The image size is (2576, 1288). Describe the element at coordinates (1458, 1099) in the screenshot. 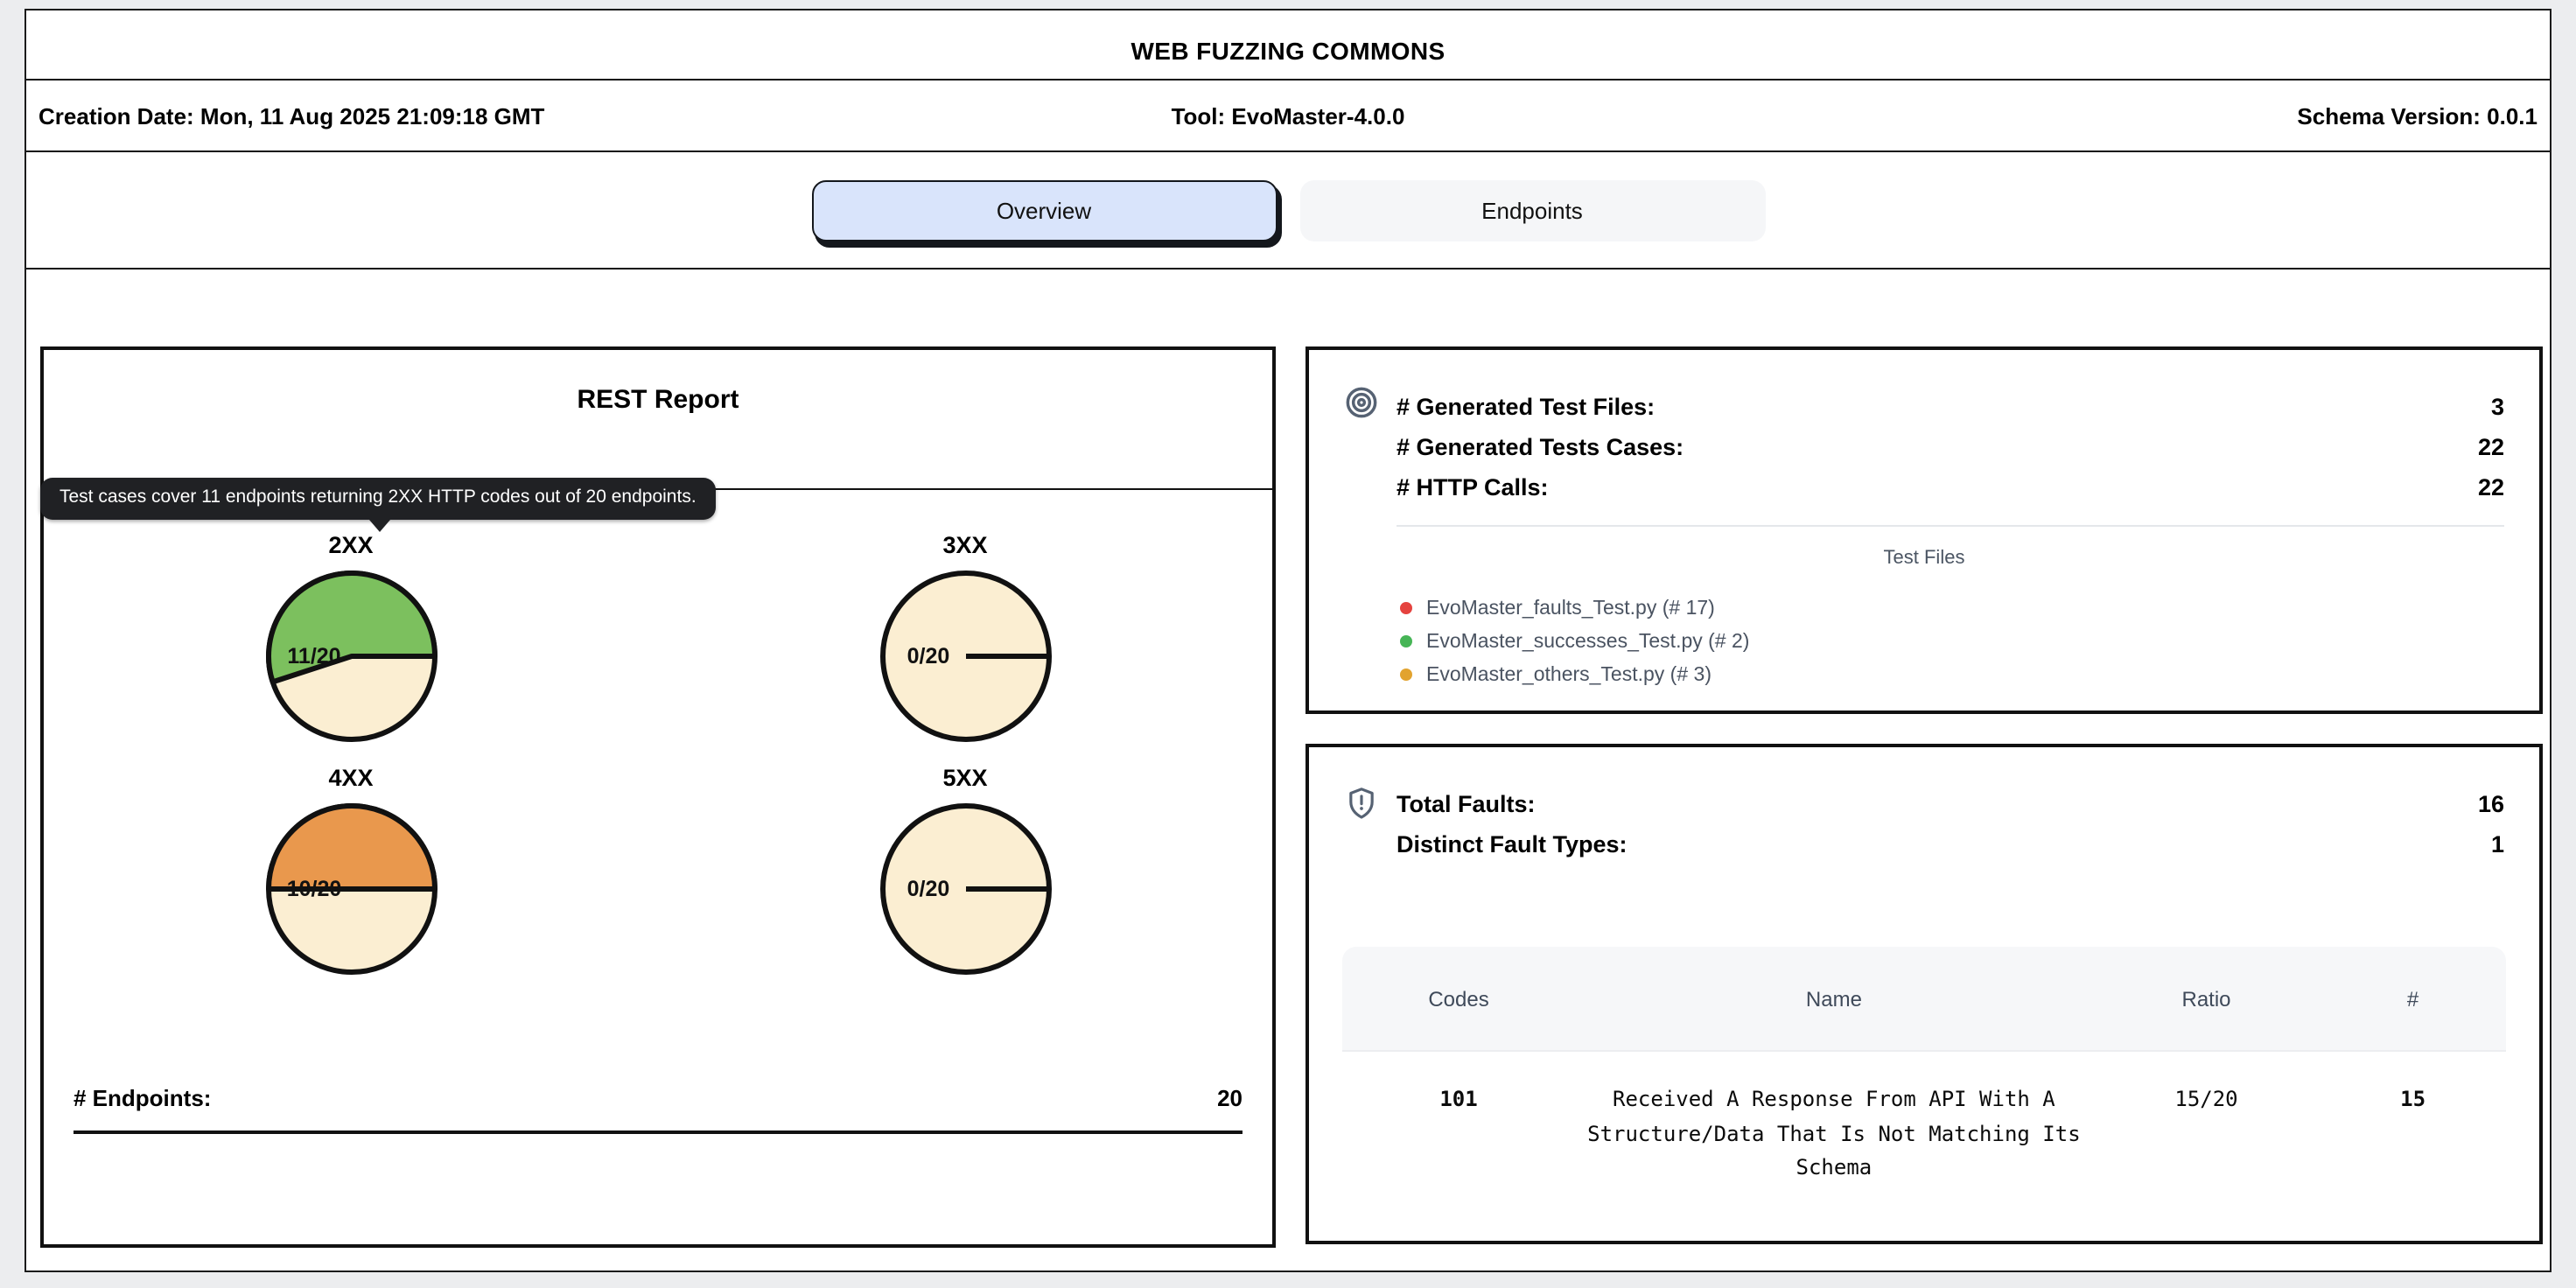

I see `fault-code: 101` at that location.